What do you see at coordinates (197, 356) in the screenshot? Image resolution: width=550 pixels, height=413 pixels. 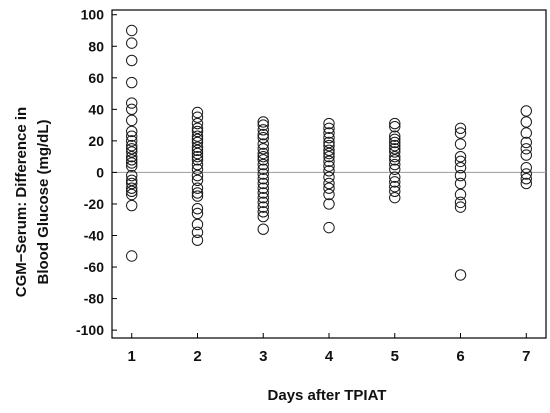 I see `x-tick-label: 2` at bounding box center [197, 356].